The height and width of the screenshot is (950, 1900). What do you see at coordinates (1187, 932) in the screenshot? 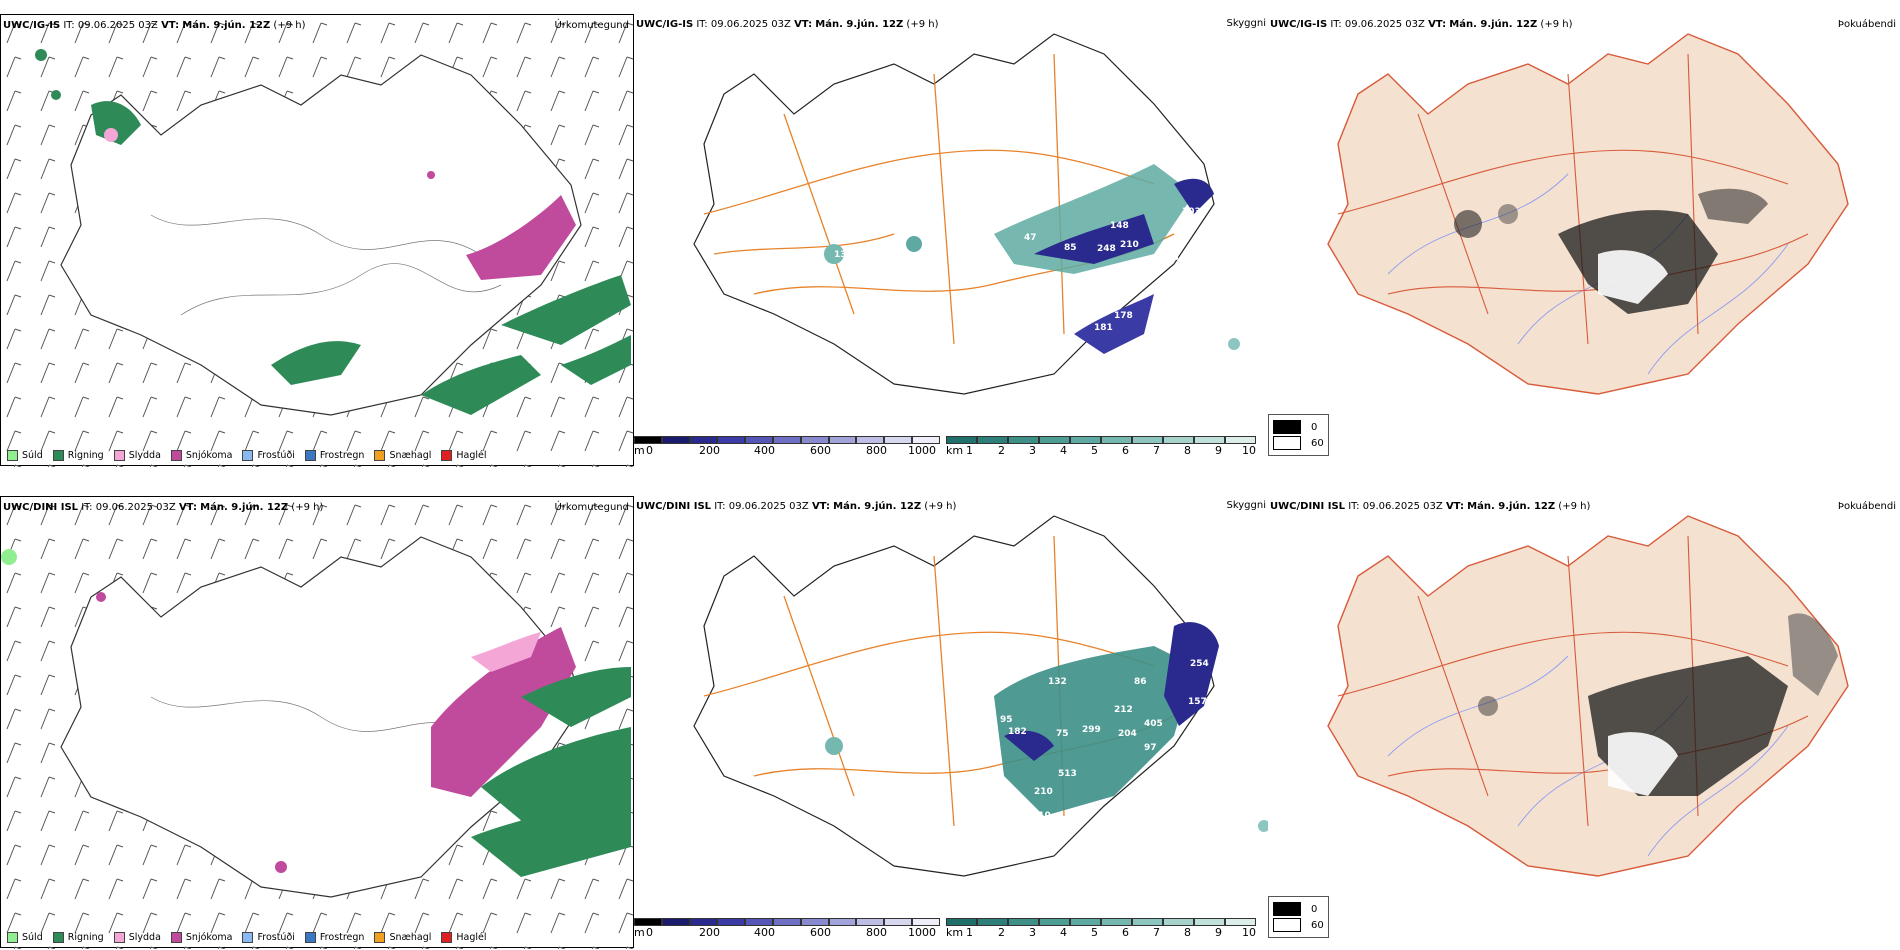
I see `colorbar-tick: 8` at bounding box center [1187, 932].